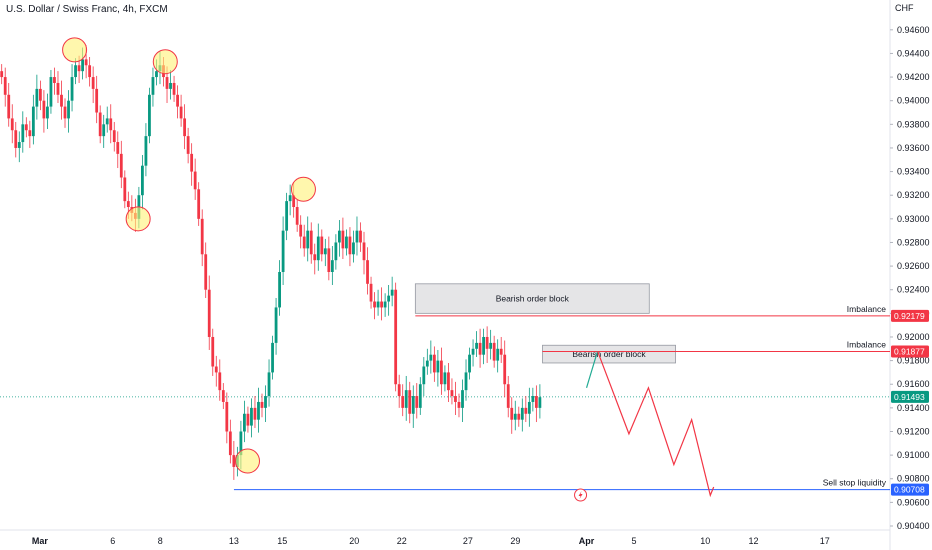 This screenshot has width=932, height=550. Describe the element at coordinates (913, 455) in the screenshot. I see `y-tick-label: 0.91000` at that location.